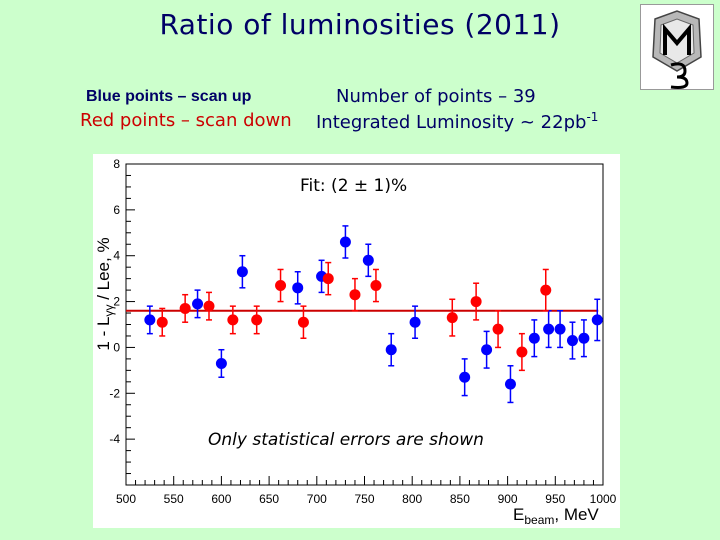 Image resolution: width=720 pixels, height=540 pixels. What do you see at coordinates (103, 334) in the screenshot?
I see `y-axis-label-main: 1 - L` at bounding box center [103, 334].